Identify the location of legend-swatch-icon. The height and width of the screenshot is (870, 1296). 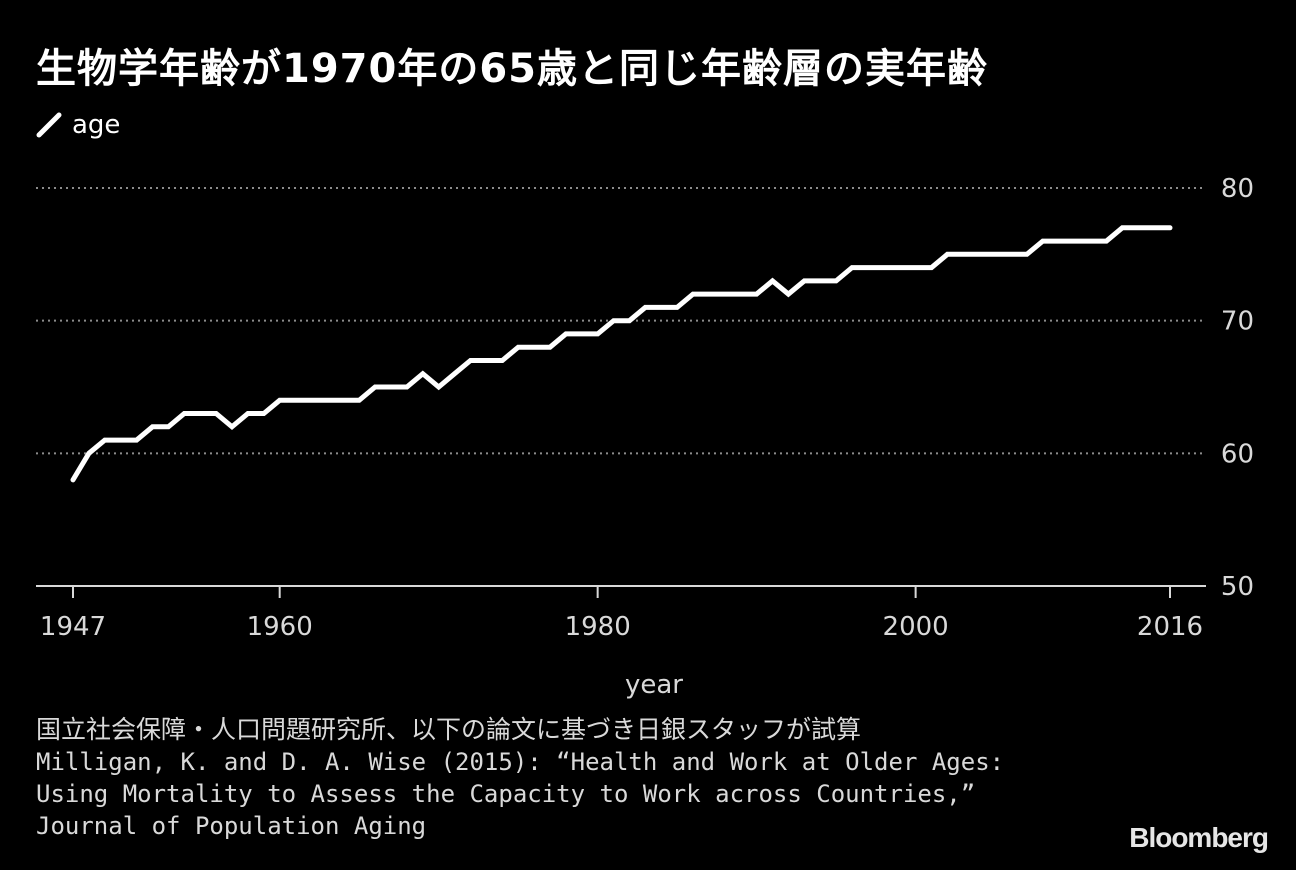
(49, 125).